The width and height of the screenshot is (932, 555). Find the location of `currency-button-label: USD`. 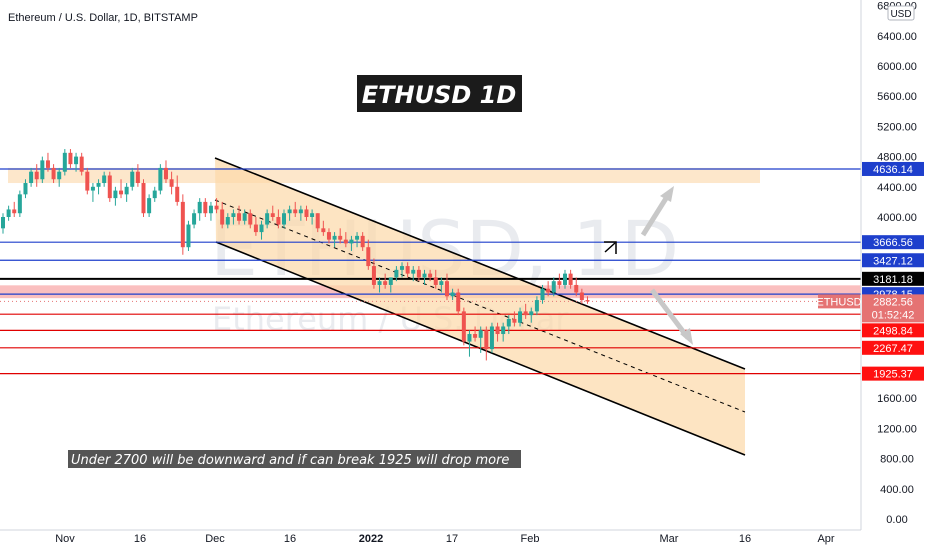

currency-button-label: USD is located at coordinates (900, 14).